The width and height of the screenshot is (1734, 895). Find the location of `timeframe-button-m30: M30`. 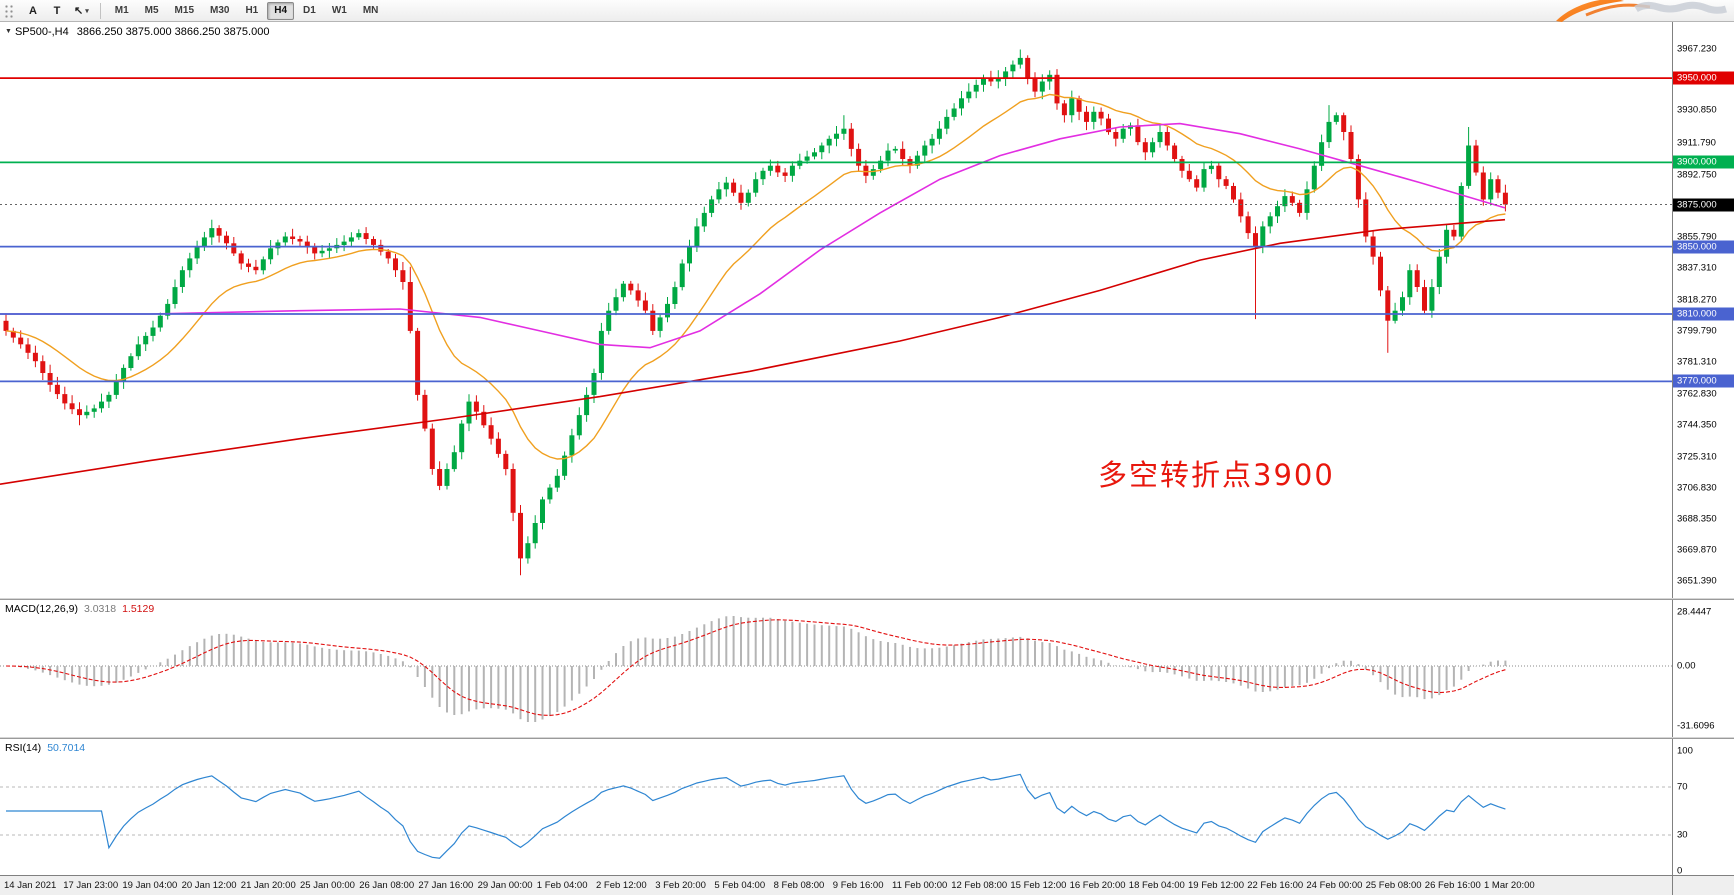

timeframe-button-m30: M30 is located at coordinates (219, 11).